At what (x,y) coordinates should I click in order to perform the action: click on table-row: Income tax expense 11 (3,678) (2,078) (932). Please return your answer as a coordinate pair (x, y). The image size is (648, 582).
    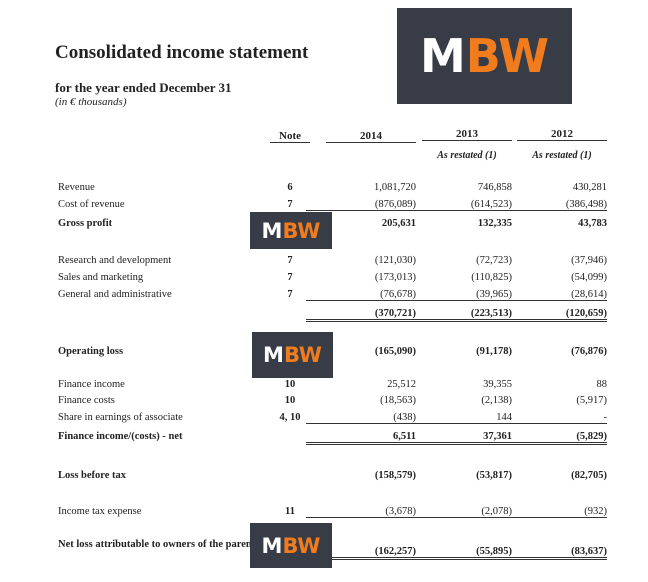
    Looking at the image, I should click on (324, 514).